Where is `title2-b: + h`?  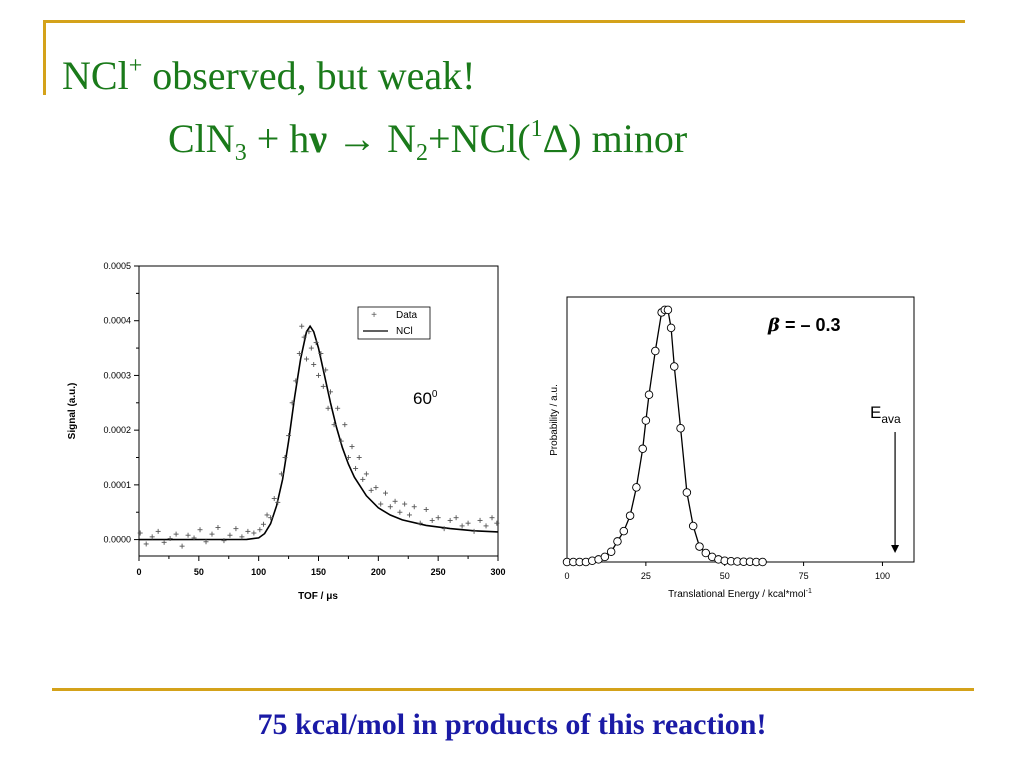 title2-b: + h is located at coordinates (278, 138).